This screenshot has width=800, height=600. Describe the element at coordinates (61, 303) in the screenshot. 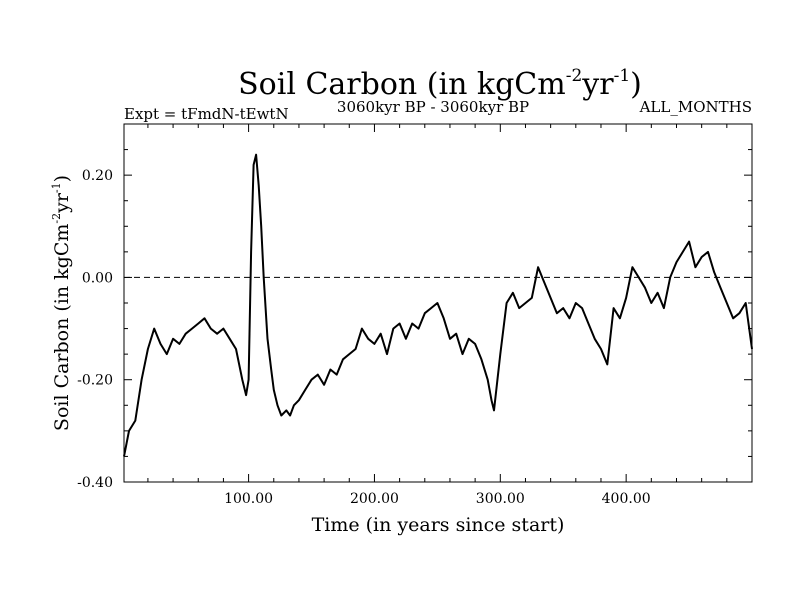

I see `y-axis-label: Soil Carbon (in kgCm-2yr-1)` at that location.